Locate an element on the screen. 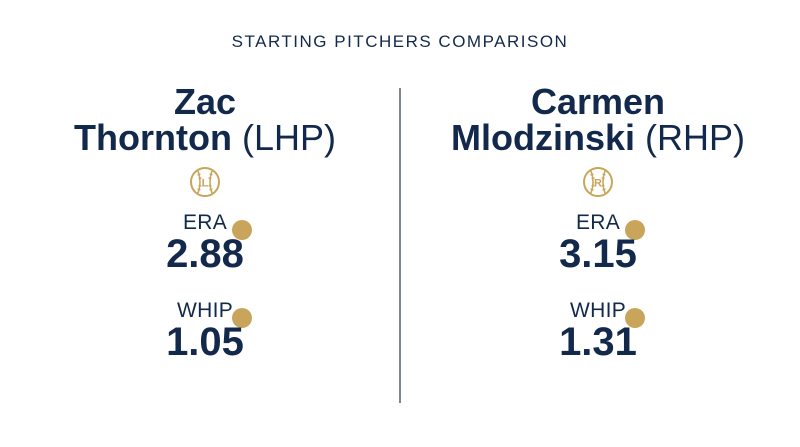  baseball-icon: L is located at coordinates (205, 182).